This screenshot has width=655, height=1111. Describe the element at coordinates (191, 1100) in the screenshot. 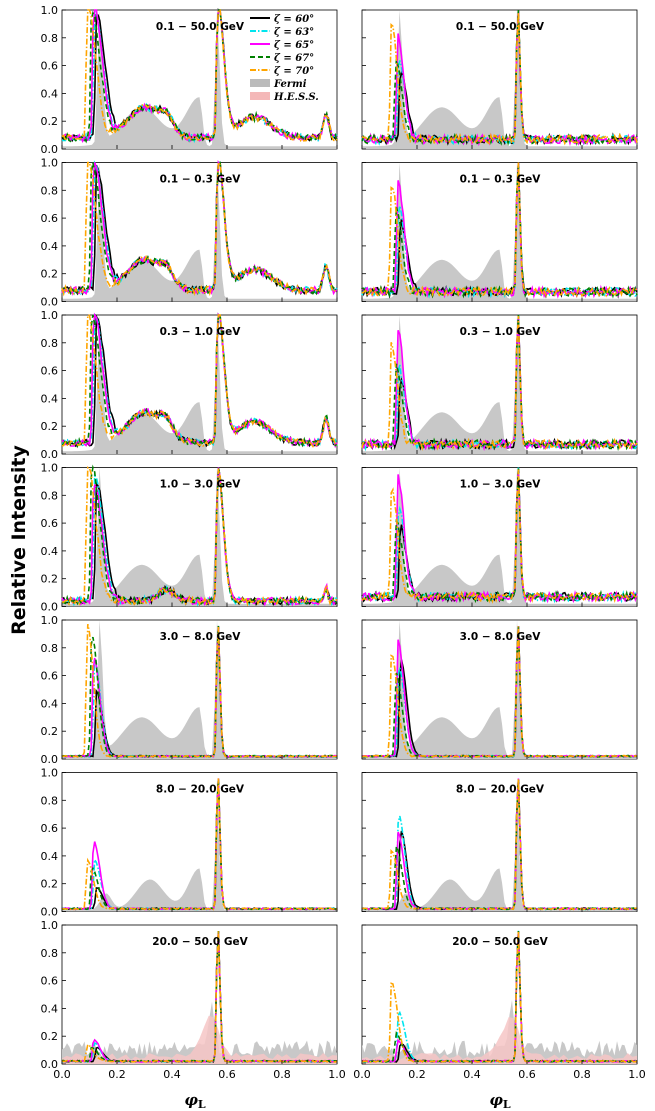

I see `x-axis-label-left-main: φ` at that location.